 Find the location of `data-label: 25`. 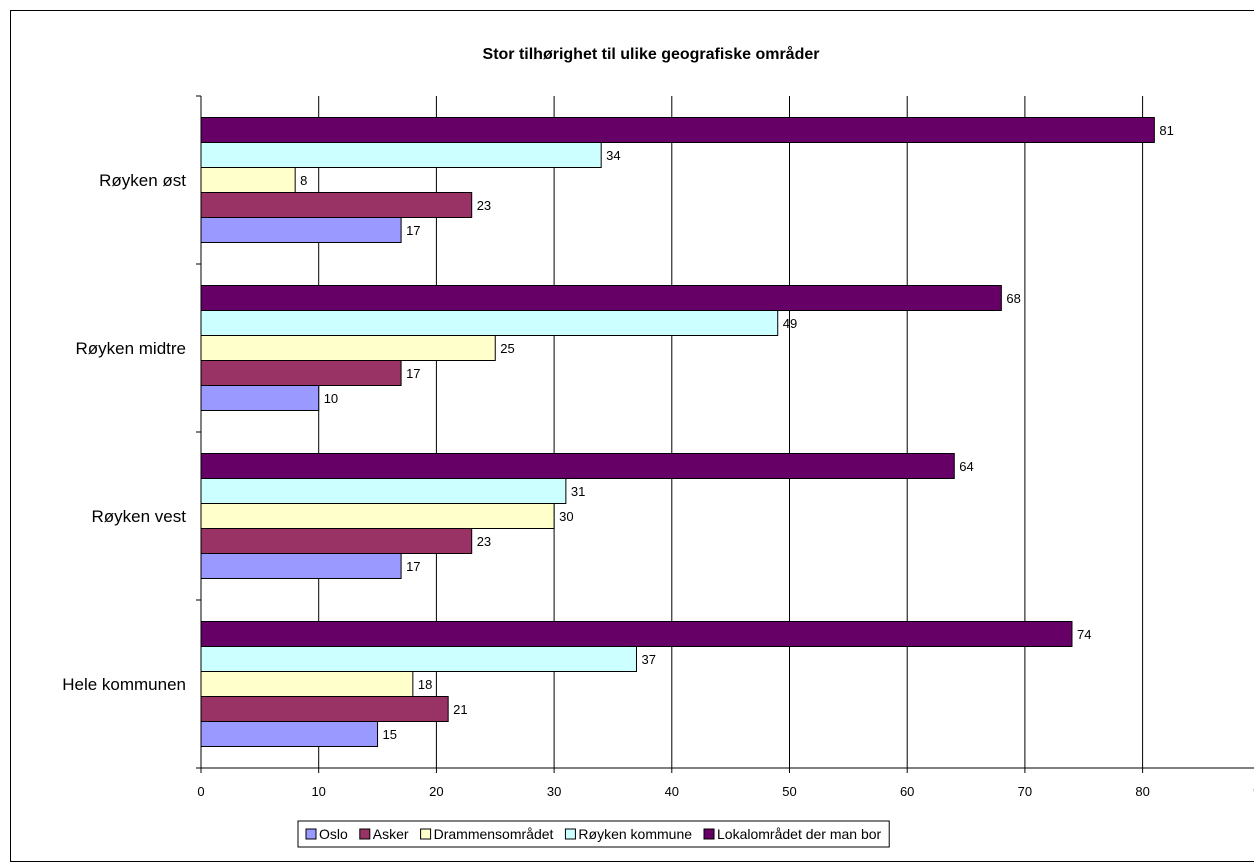

data-label: 25 is located at coordinates (507, 348).